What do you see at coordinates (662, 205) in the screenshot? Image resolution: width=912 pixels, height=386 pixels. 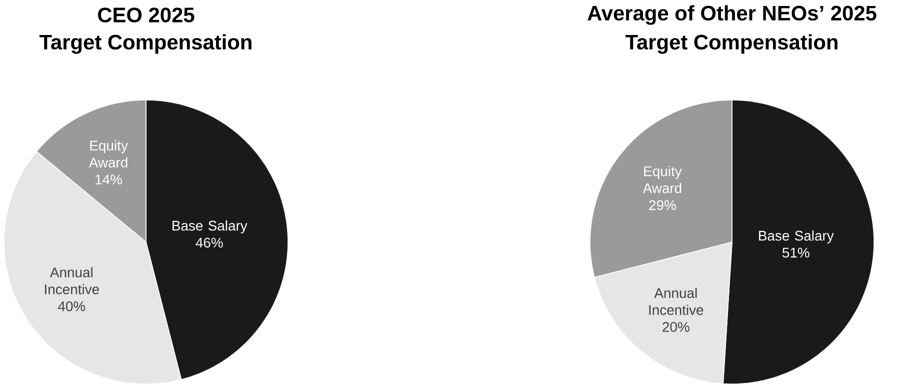 I see `data-label: 29%` at bounding box center [662, 205].